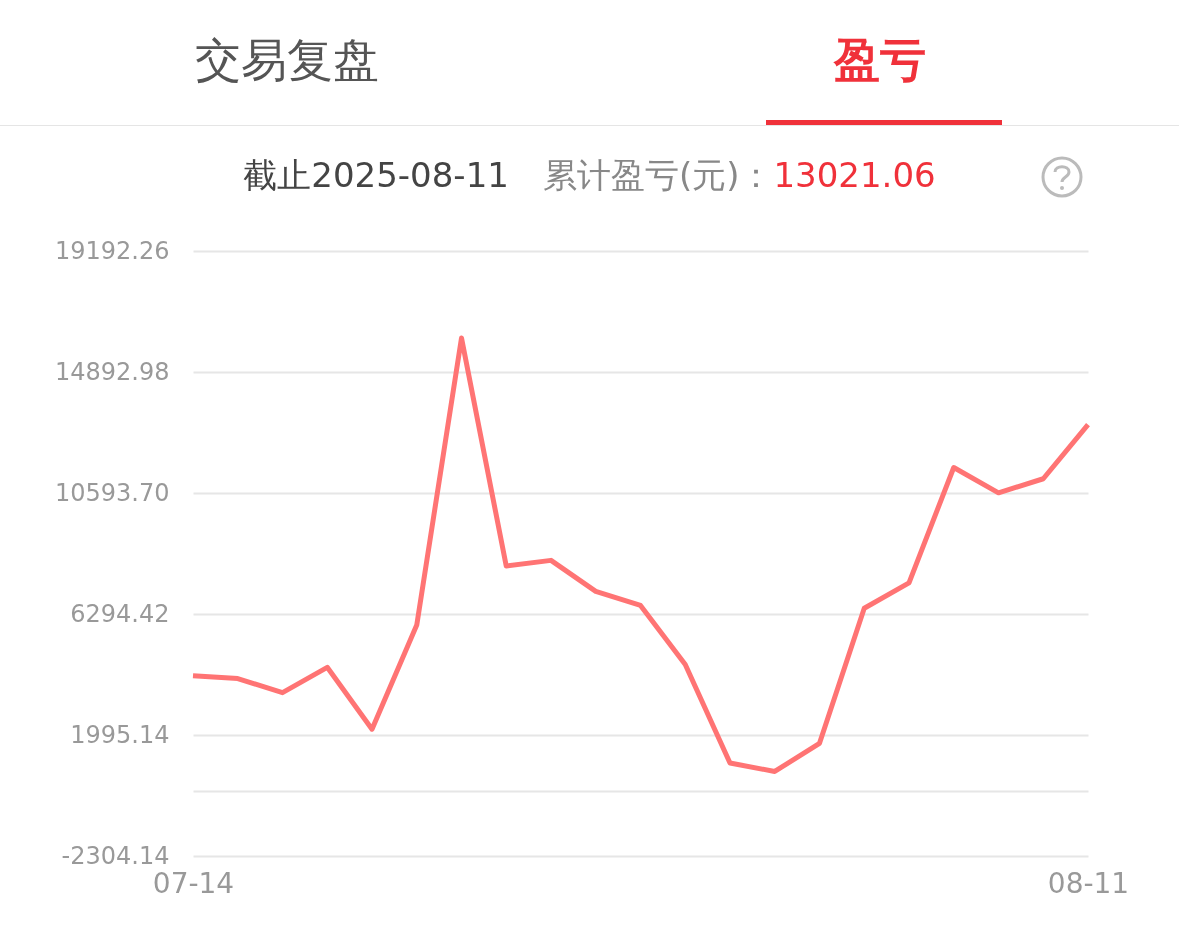 The width and height of the screenshot is (1179, 943). What do you see at coordinates (112, 371) in the screenshot?
I see `y-tick-label: 14892.98` at bounding box center [112, 371].